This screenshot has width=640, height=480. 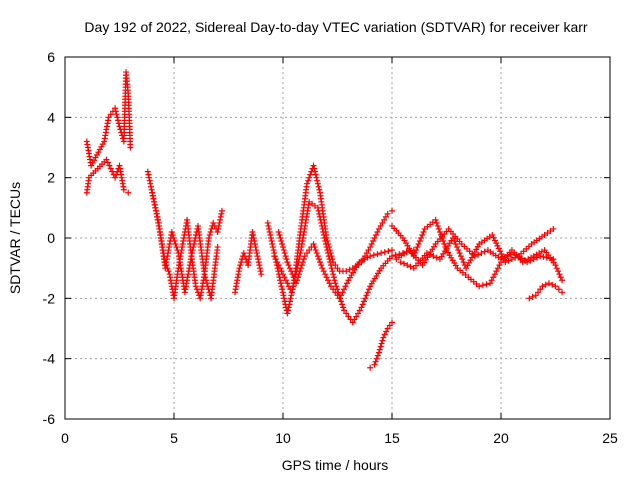 I want to click on series-trace-h, so click(x=335, y=265).